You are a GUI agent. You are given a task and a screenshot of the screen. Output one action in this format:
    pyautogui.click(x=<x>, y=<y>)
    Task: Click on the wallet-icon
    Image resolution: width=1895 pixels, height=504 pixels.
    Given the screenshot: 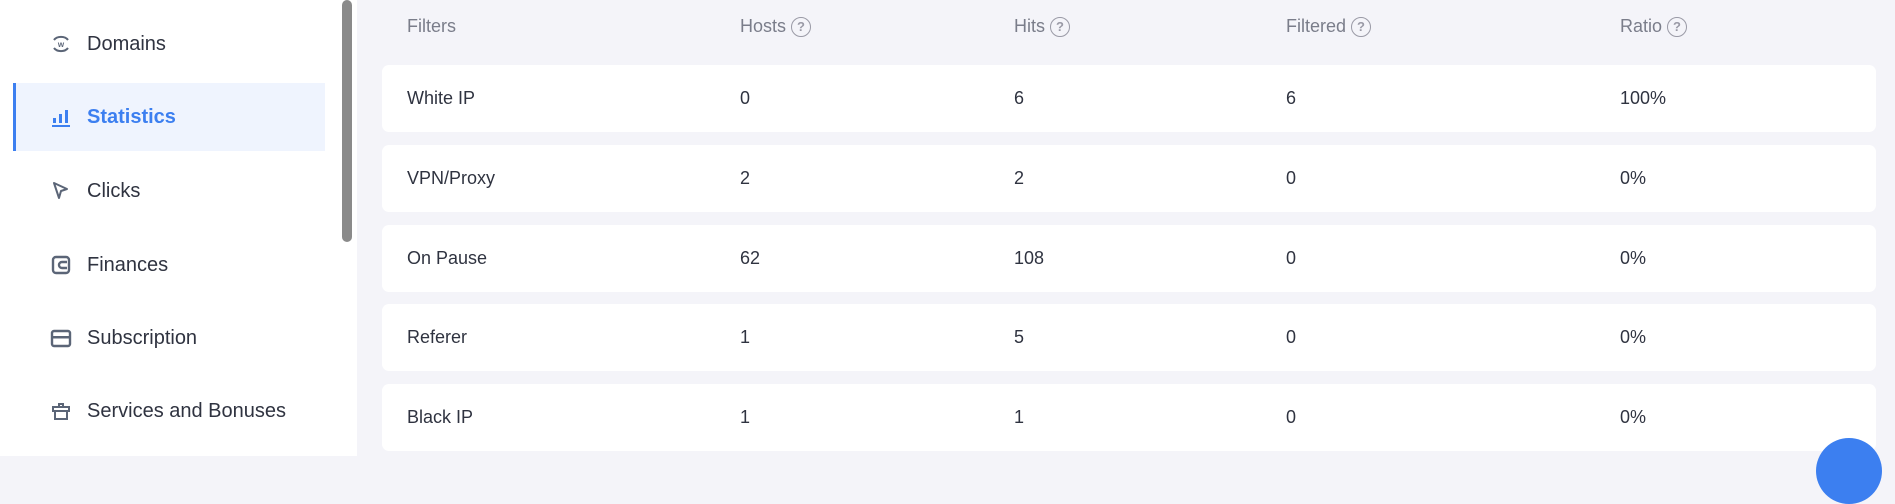 What is the action you would take?
    pyautogui.click(x=61, y=265)
    